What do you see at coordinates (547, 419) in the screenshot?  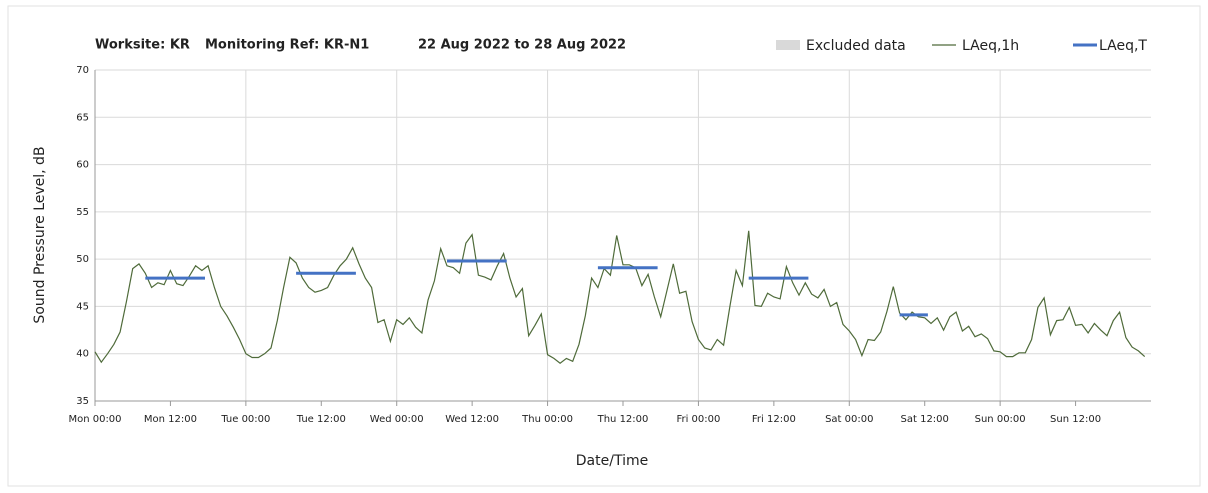 I see `x-tick-label: Thu 00:00` at bounding box center [547, 419].